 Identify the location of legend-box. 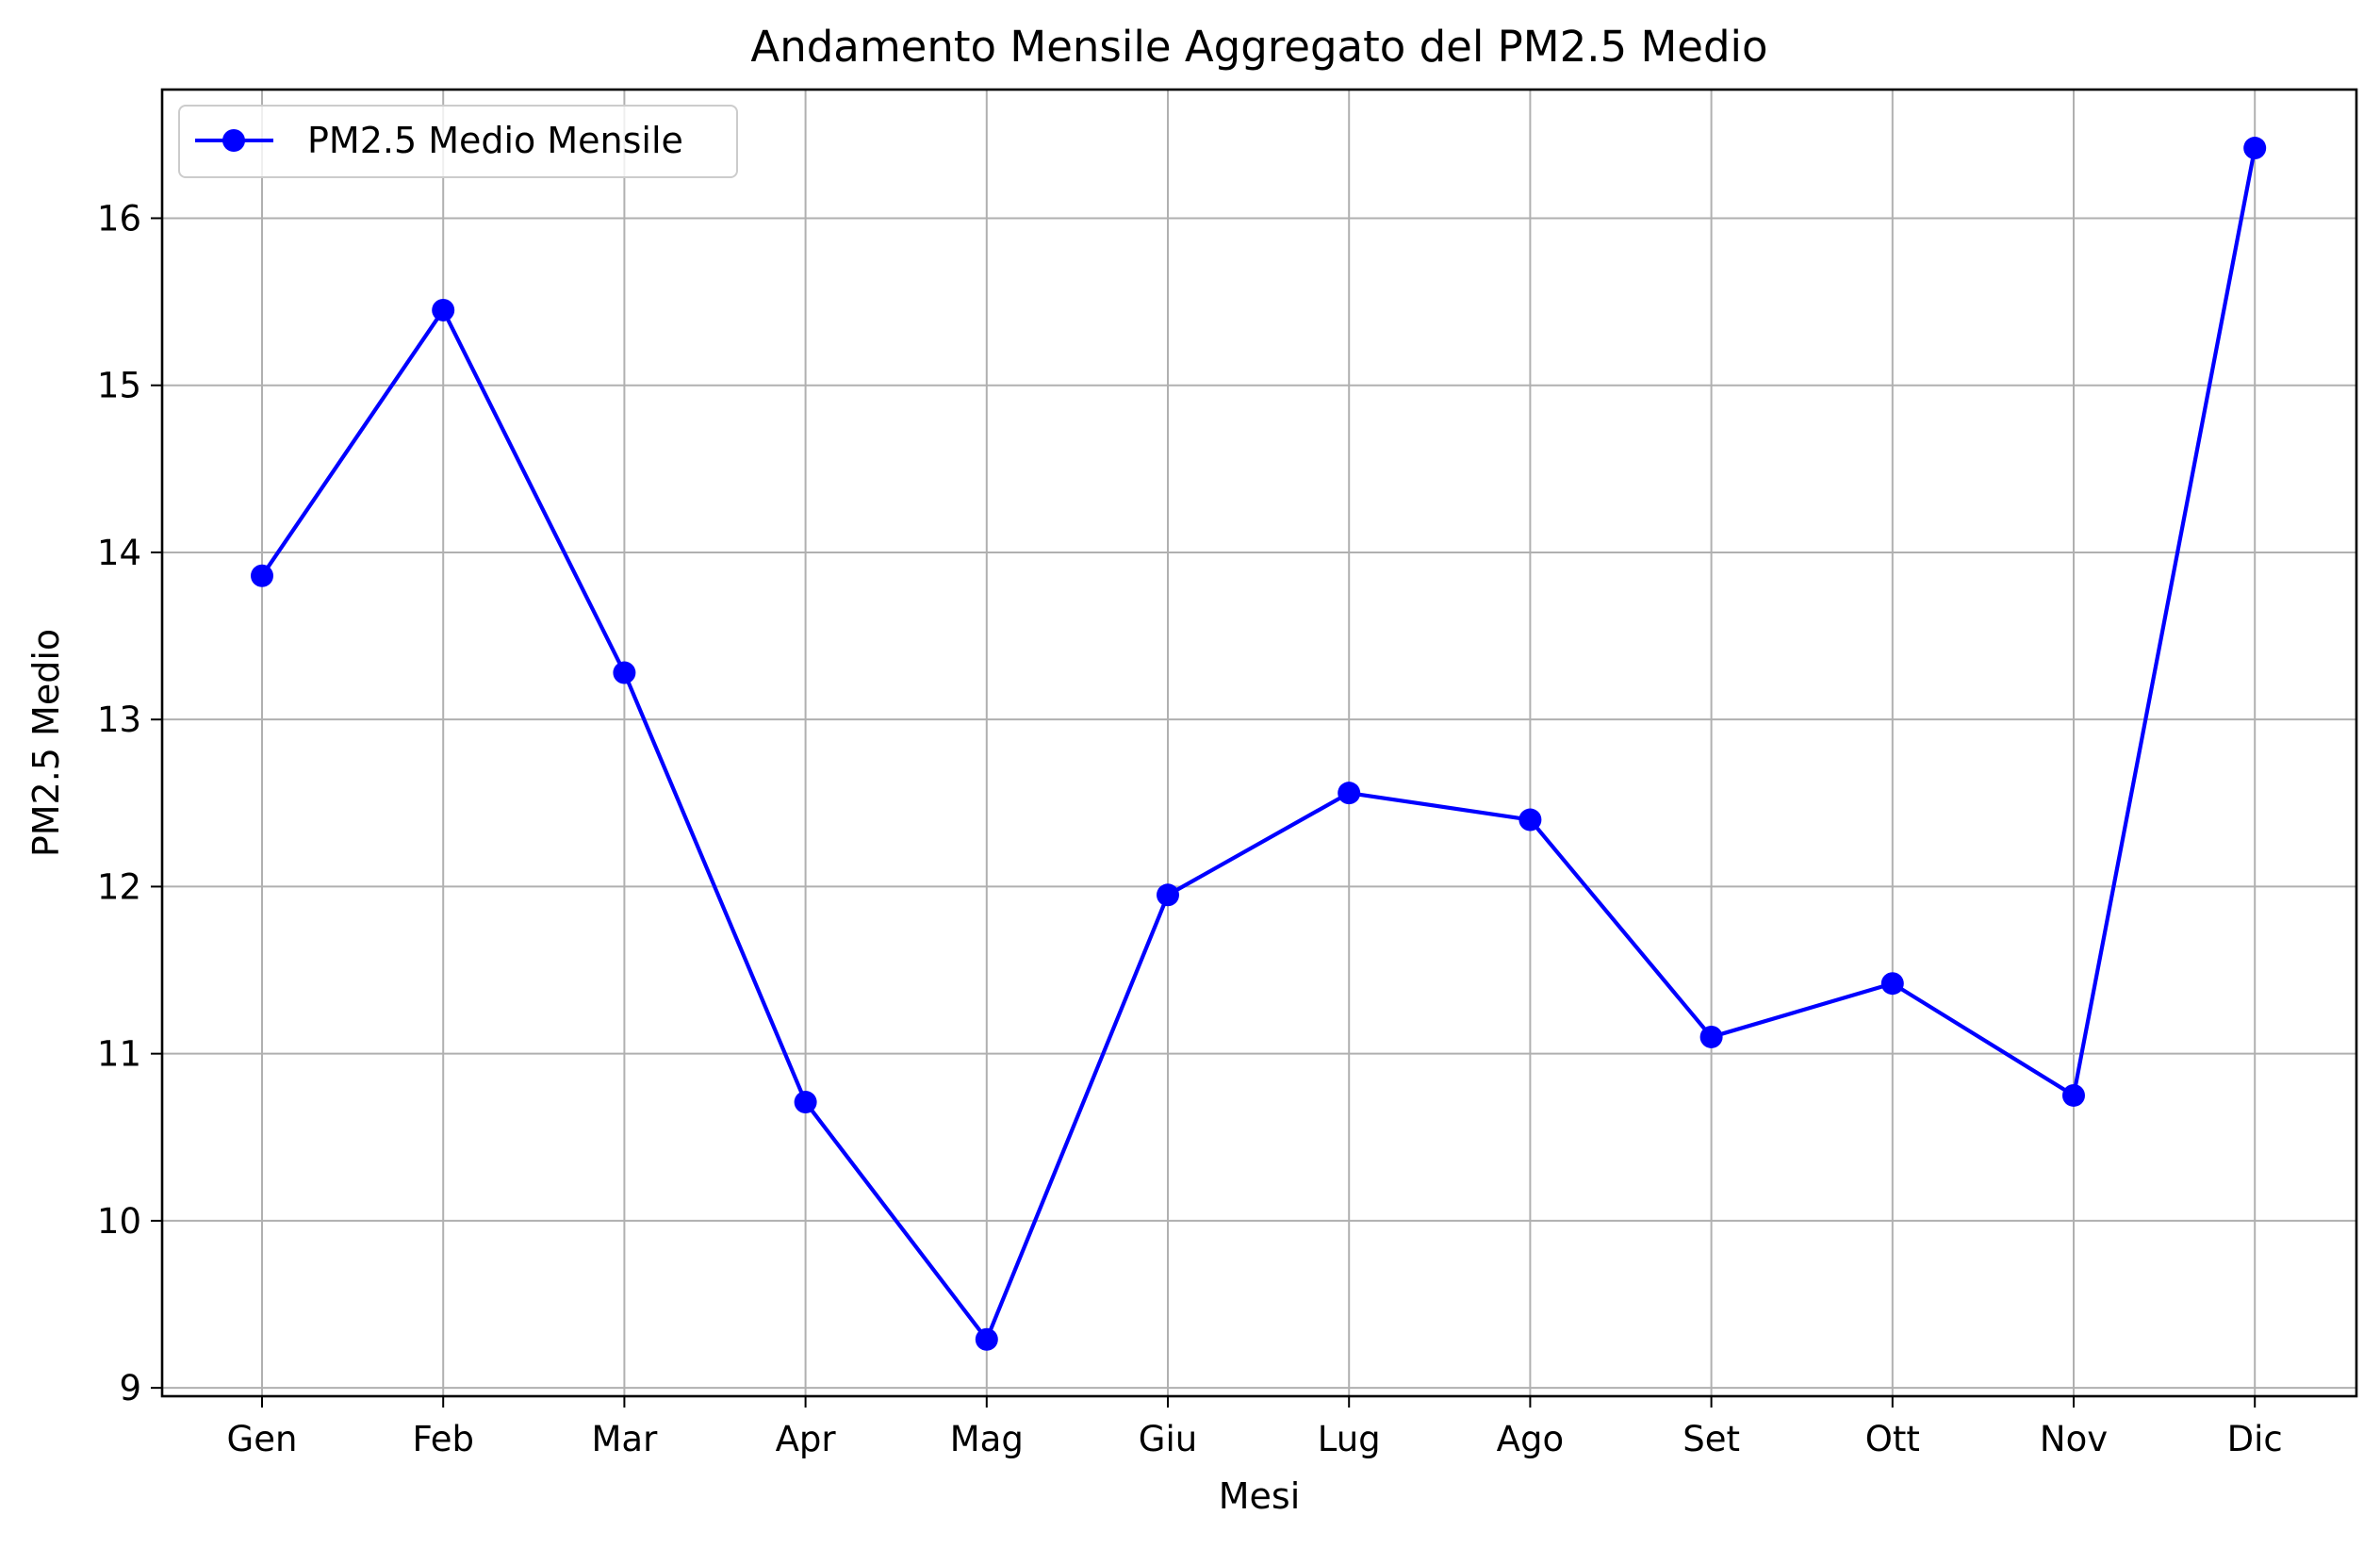
(458, 141).